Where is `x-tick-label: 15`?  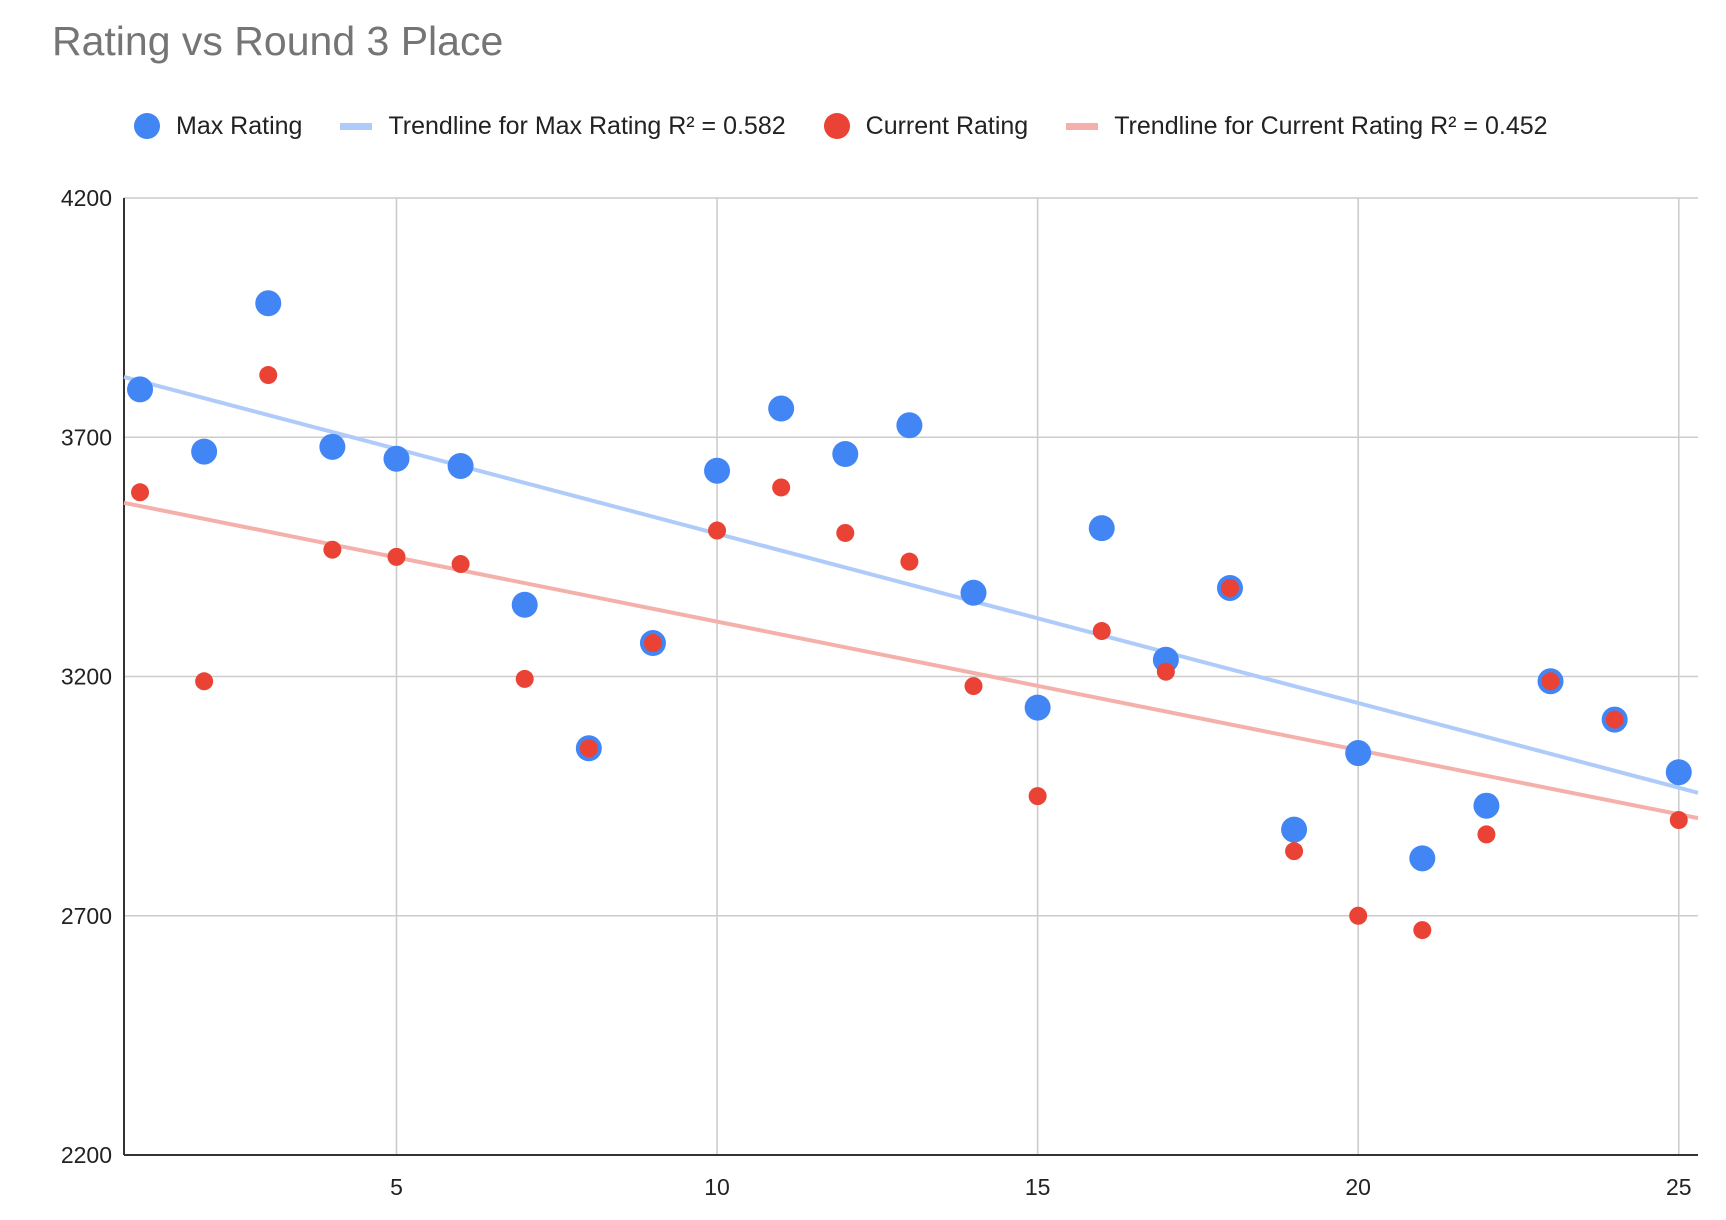 x-tick-label: 15 is located at coordinates (1038, 1187).